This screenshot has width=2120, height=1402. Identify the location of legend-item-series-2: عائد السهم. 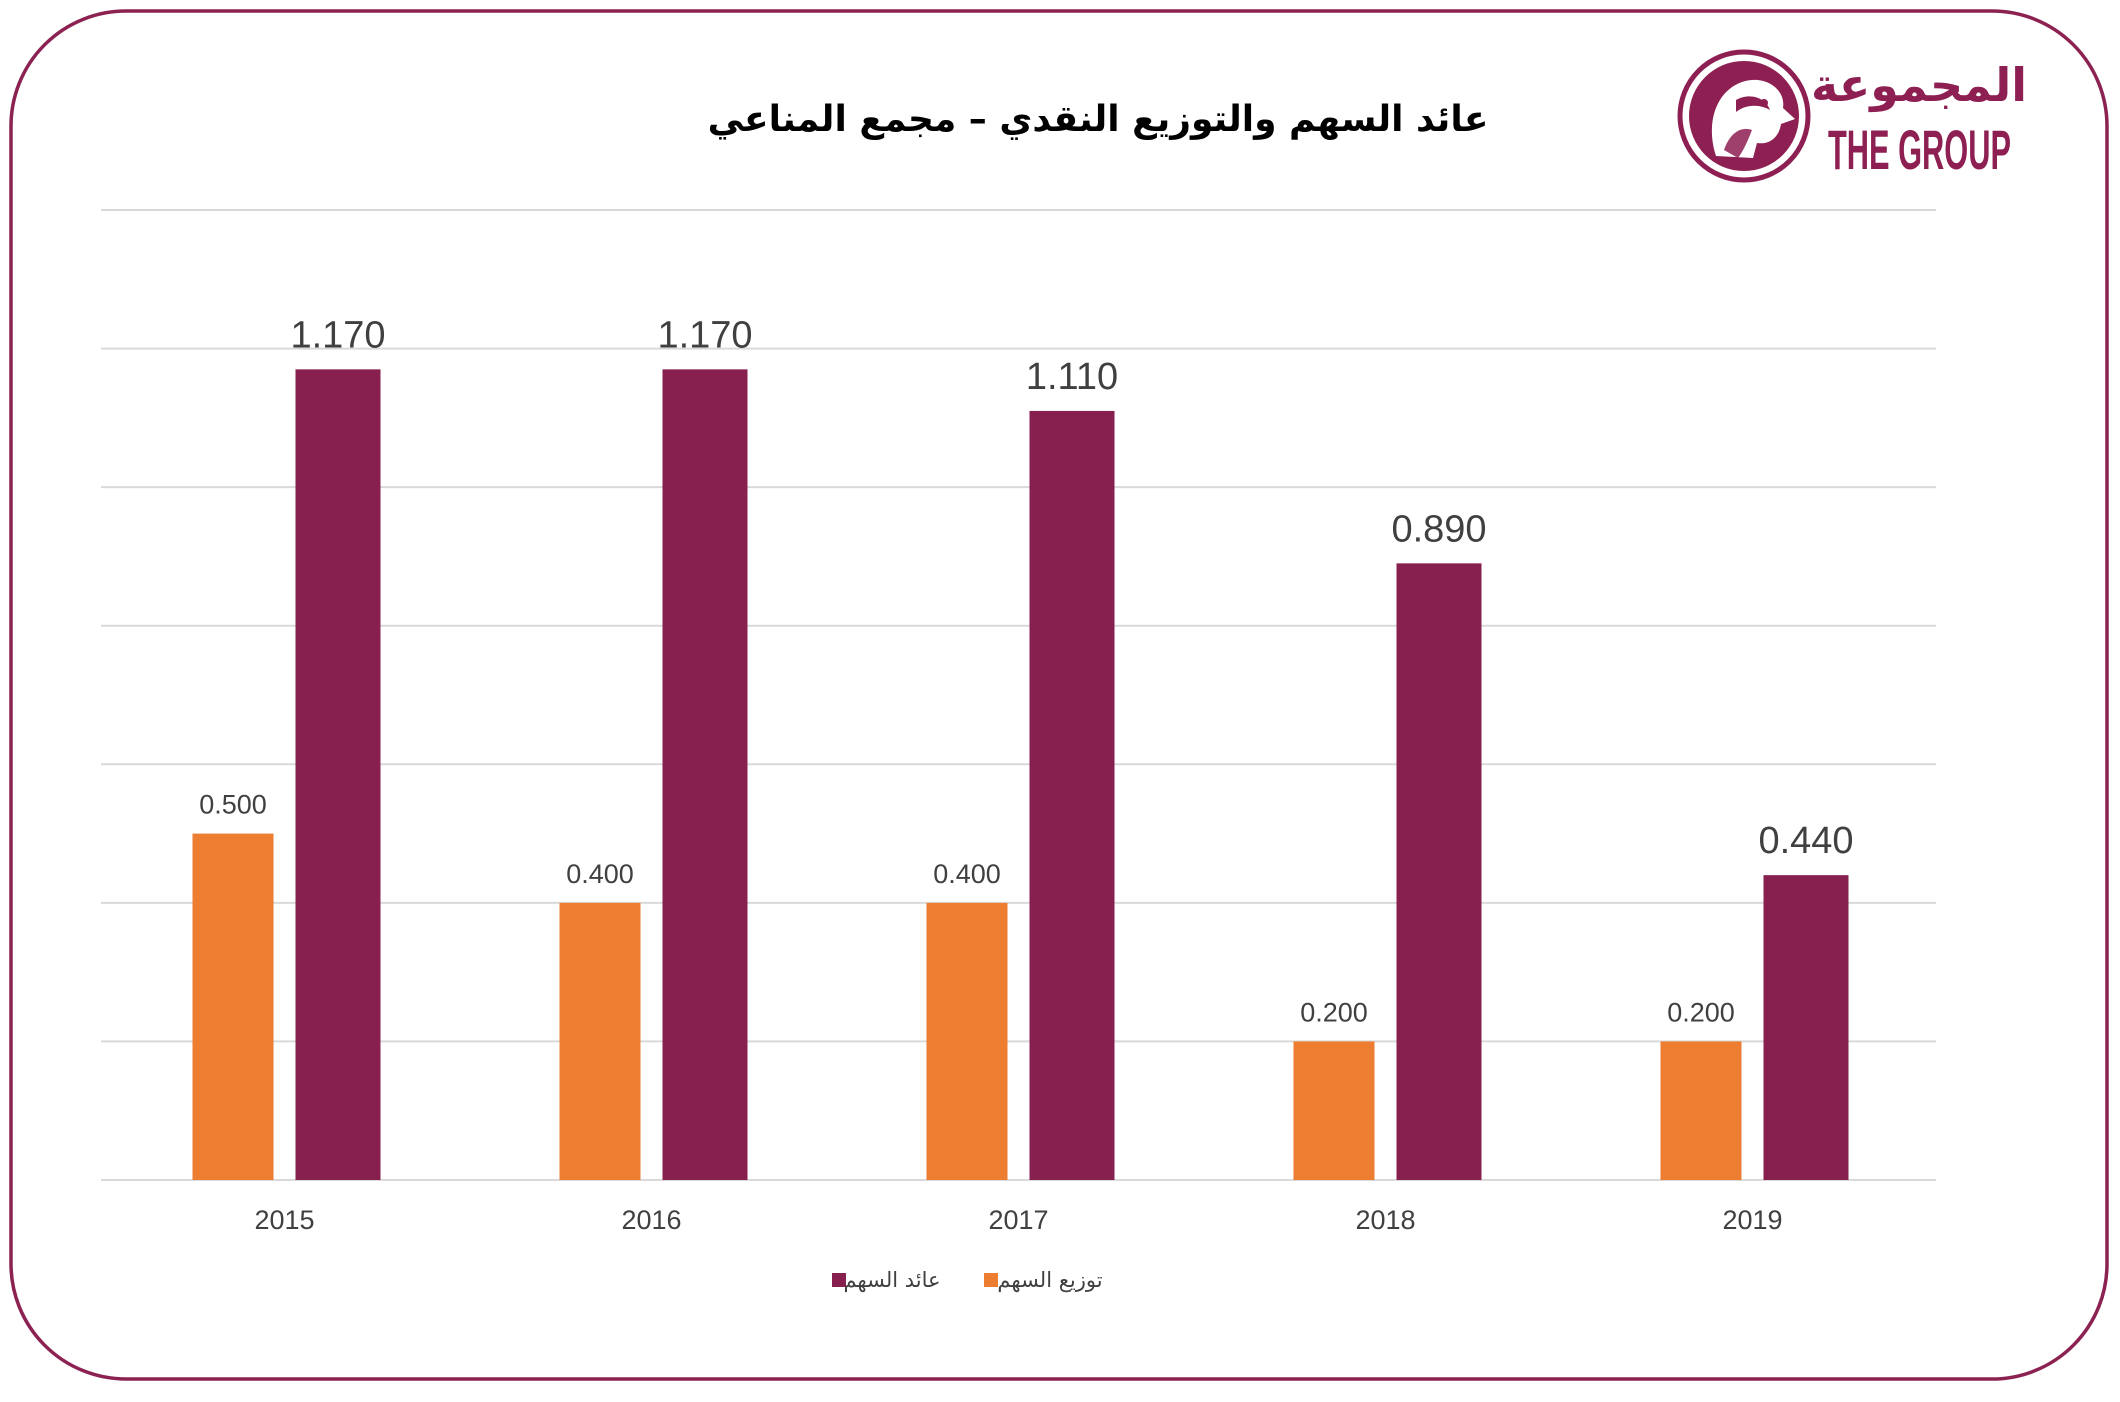
(886, 1280).